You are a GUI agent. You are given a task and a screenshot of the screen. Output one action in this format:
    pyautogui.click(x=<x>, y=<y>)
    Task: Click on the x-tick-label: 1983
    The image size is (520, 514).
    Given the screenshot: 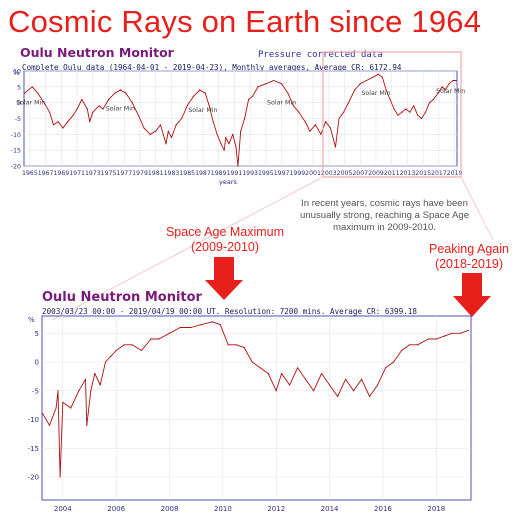 What is the action you would take?
    pyautogui.click(x=172, y=173)
    